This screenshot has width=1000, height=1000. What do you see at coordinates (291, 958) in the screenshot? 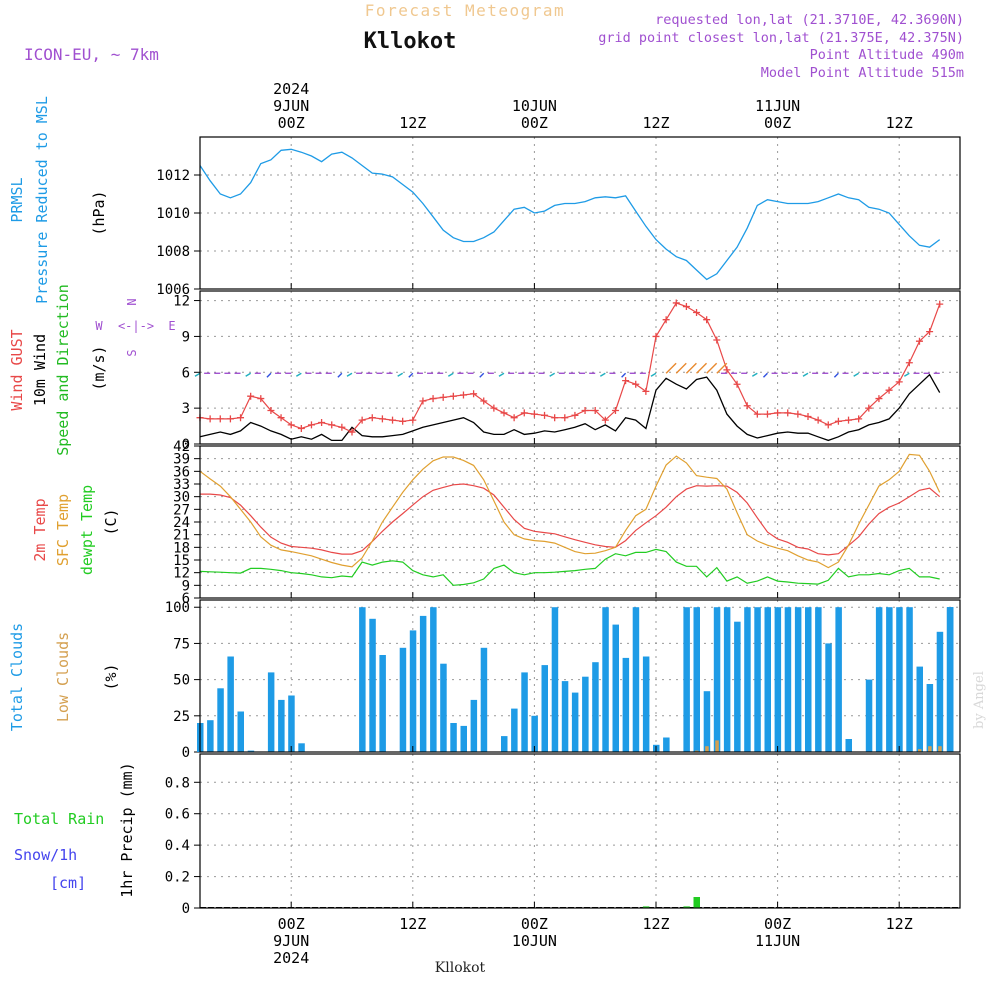
I see `bottom-time-label: 2024` at bounding box center [291, 958].